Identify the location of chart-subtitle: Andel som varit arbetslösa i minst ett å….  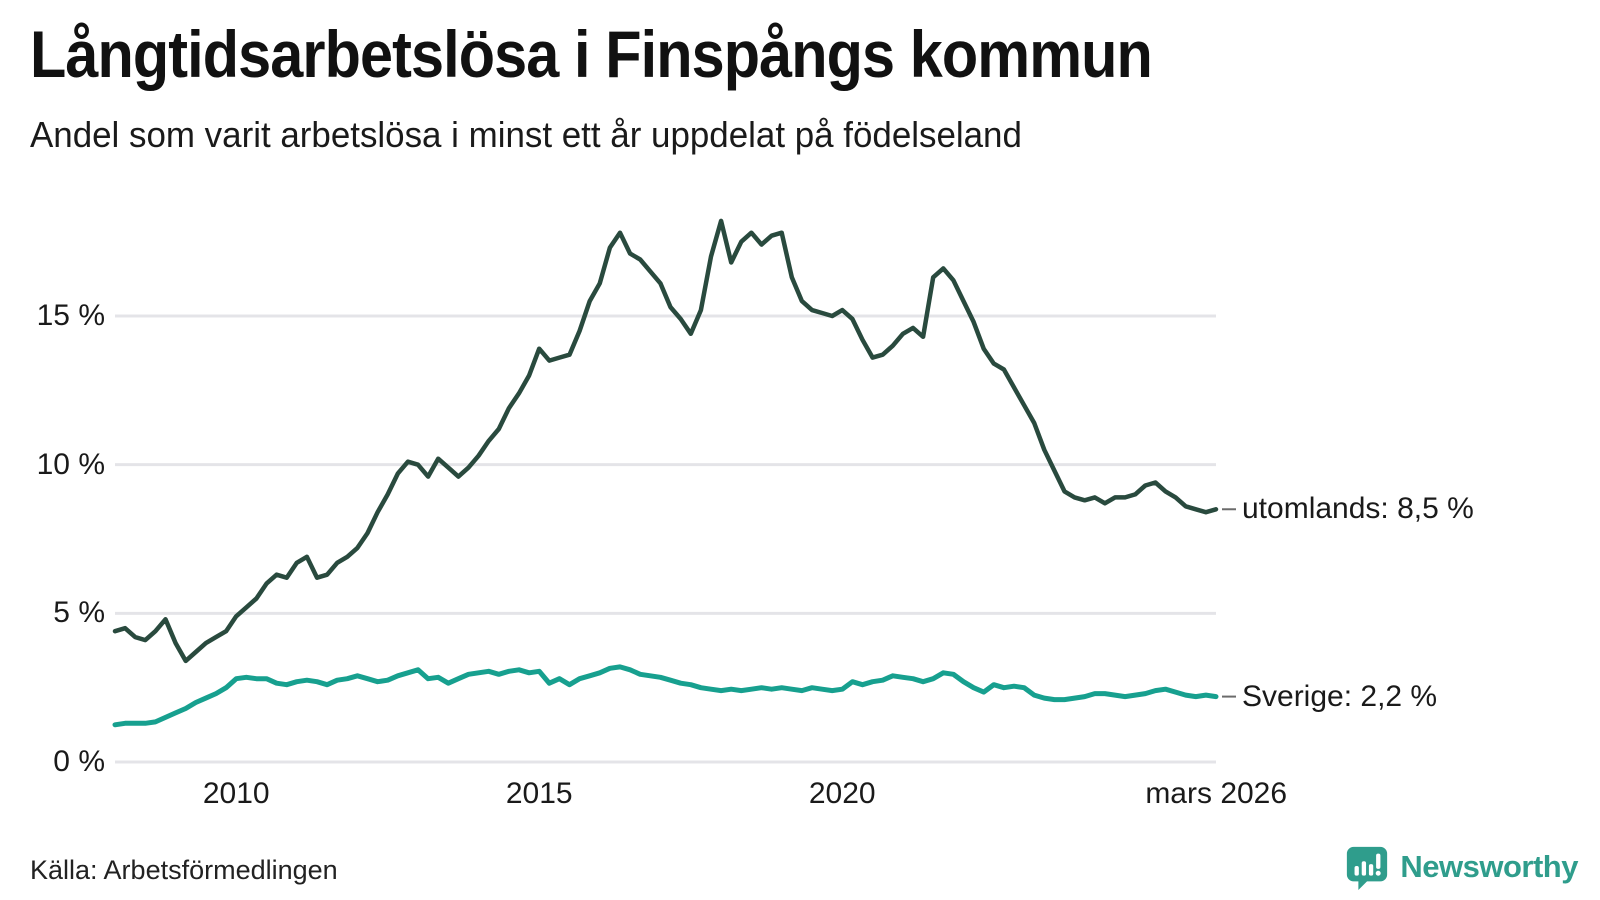
(526, 134).